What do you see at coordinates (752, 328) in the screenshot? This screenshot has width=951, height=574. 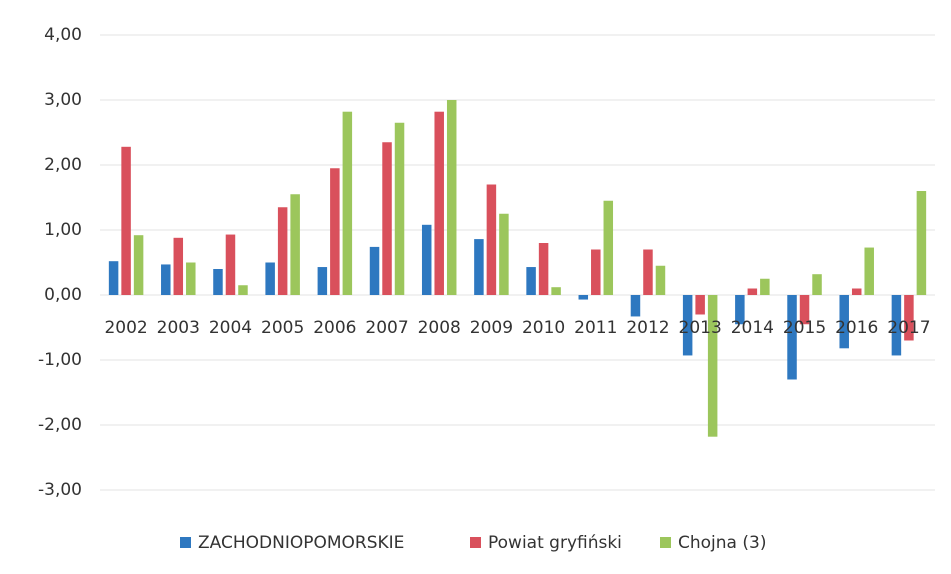 I see `x-tick-label: 2014` at bounding box center [752, 328].